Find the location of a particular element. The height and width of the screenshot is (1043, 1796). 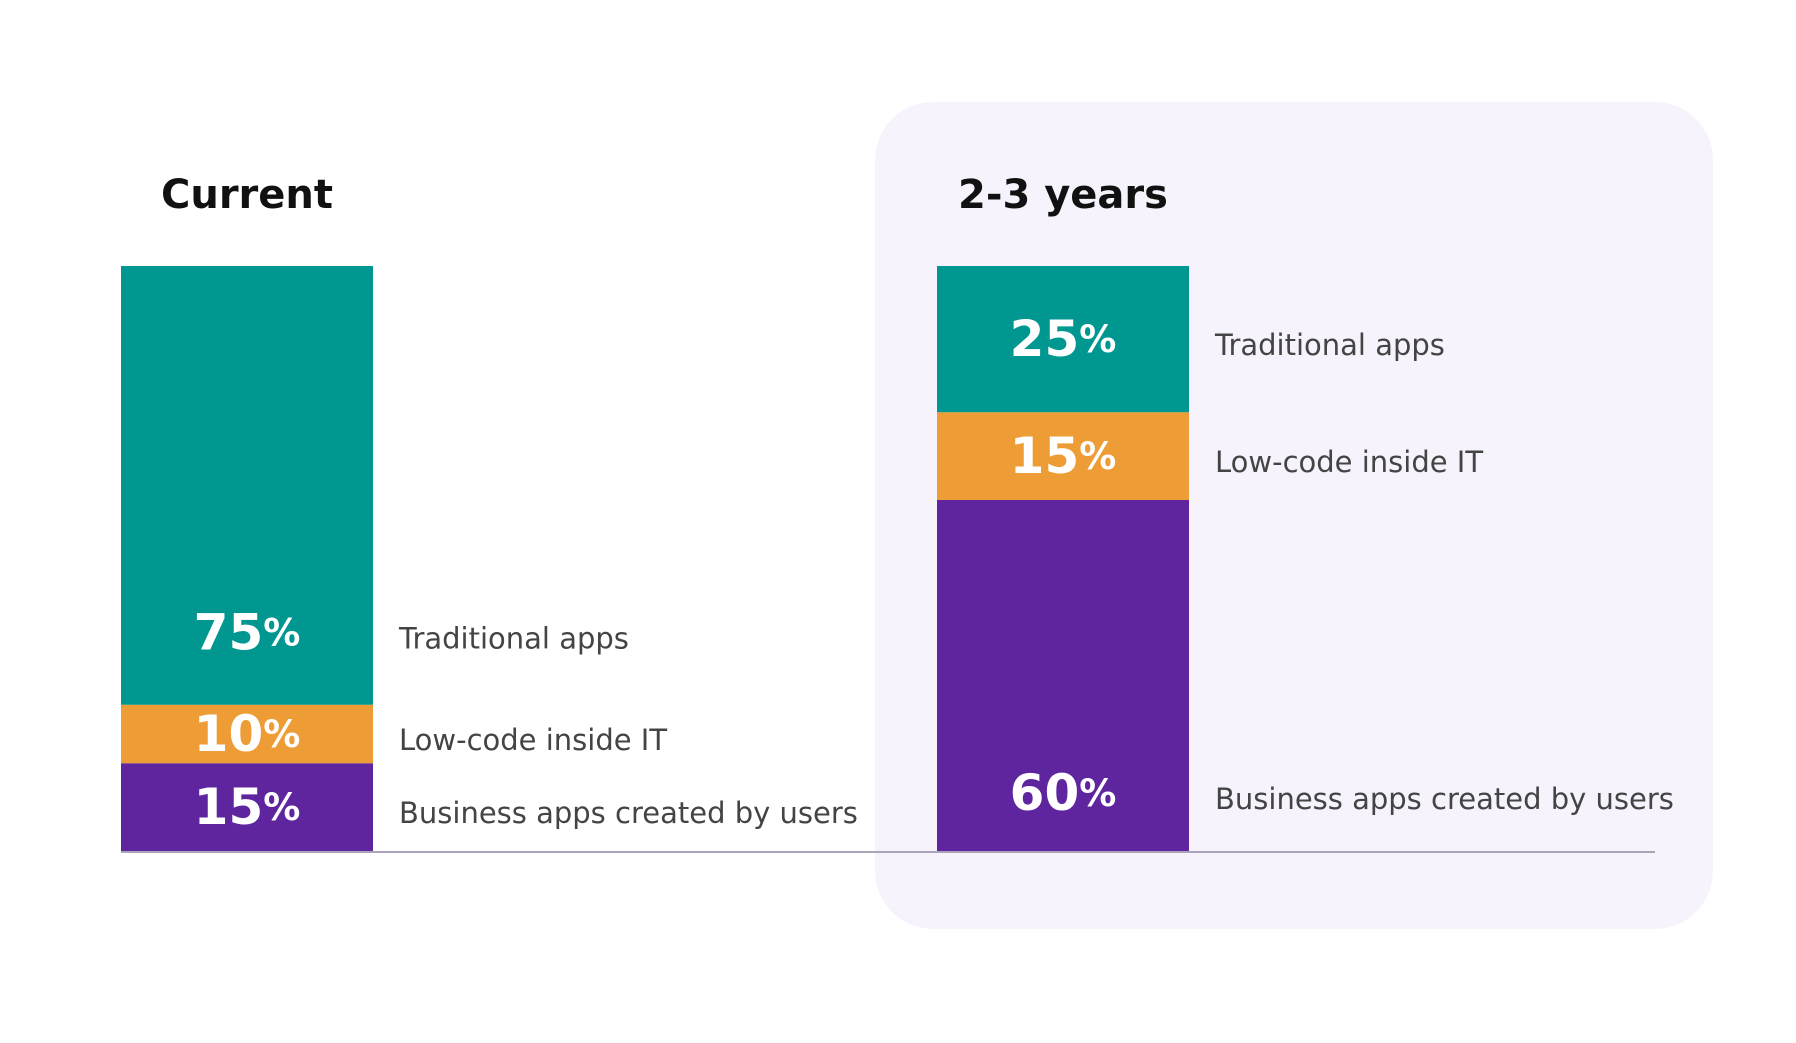

series-label-2-3-years-business-apps-created-by-users: Business apps created by users is located at coordinates (1444, 799).